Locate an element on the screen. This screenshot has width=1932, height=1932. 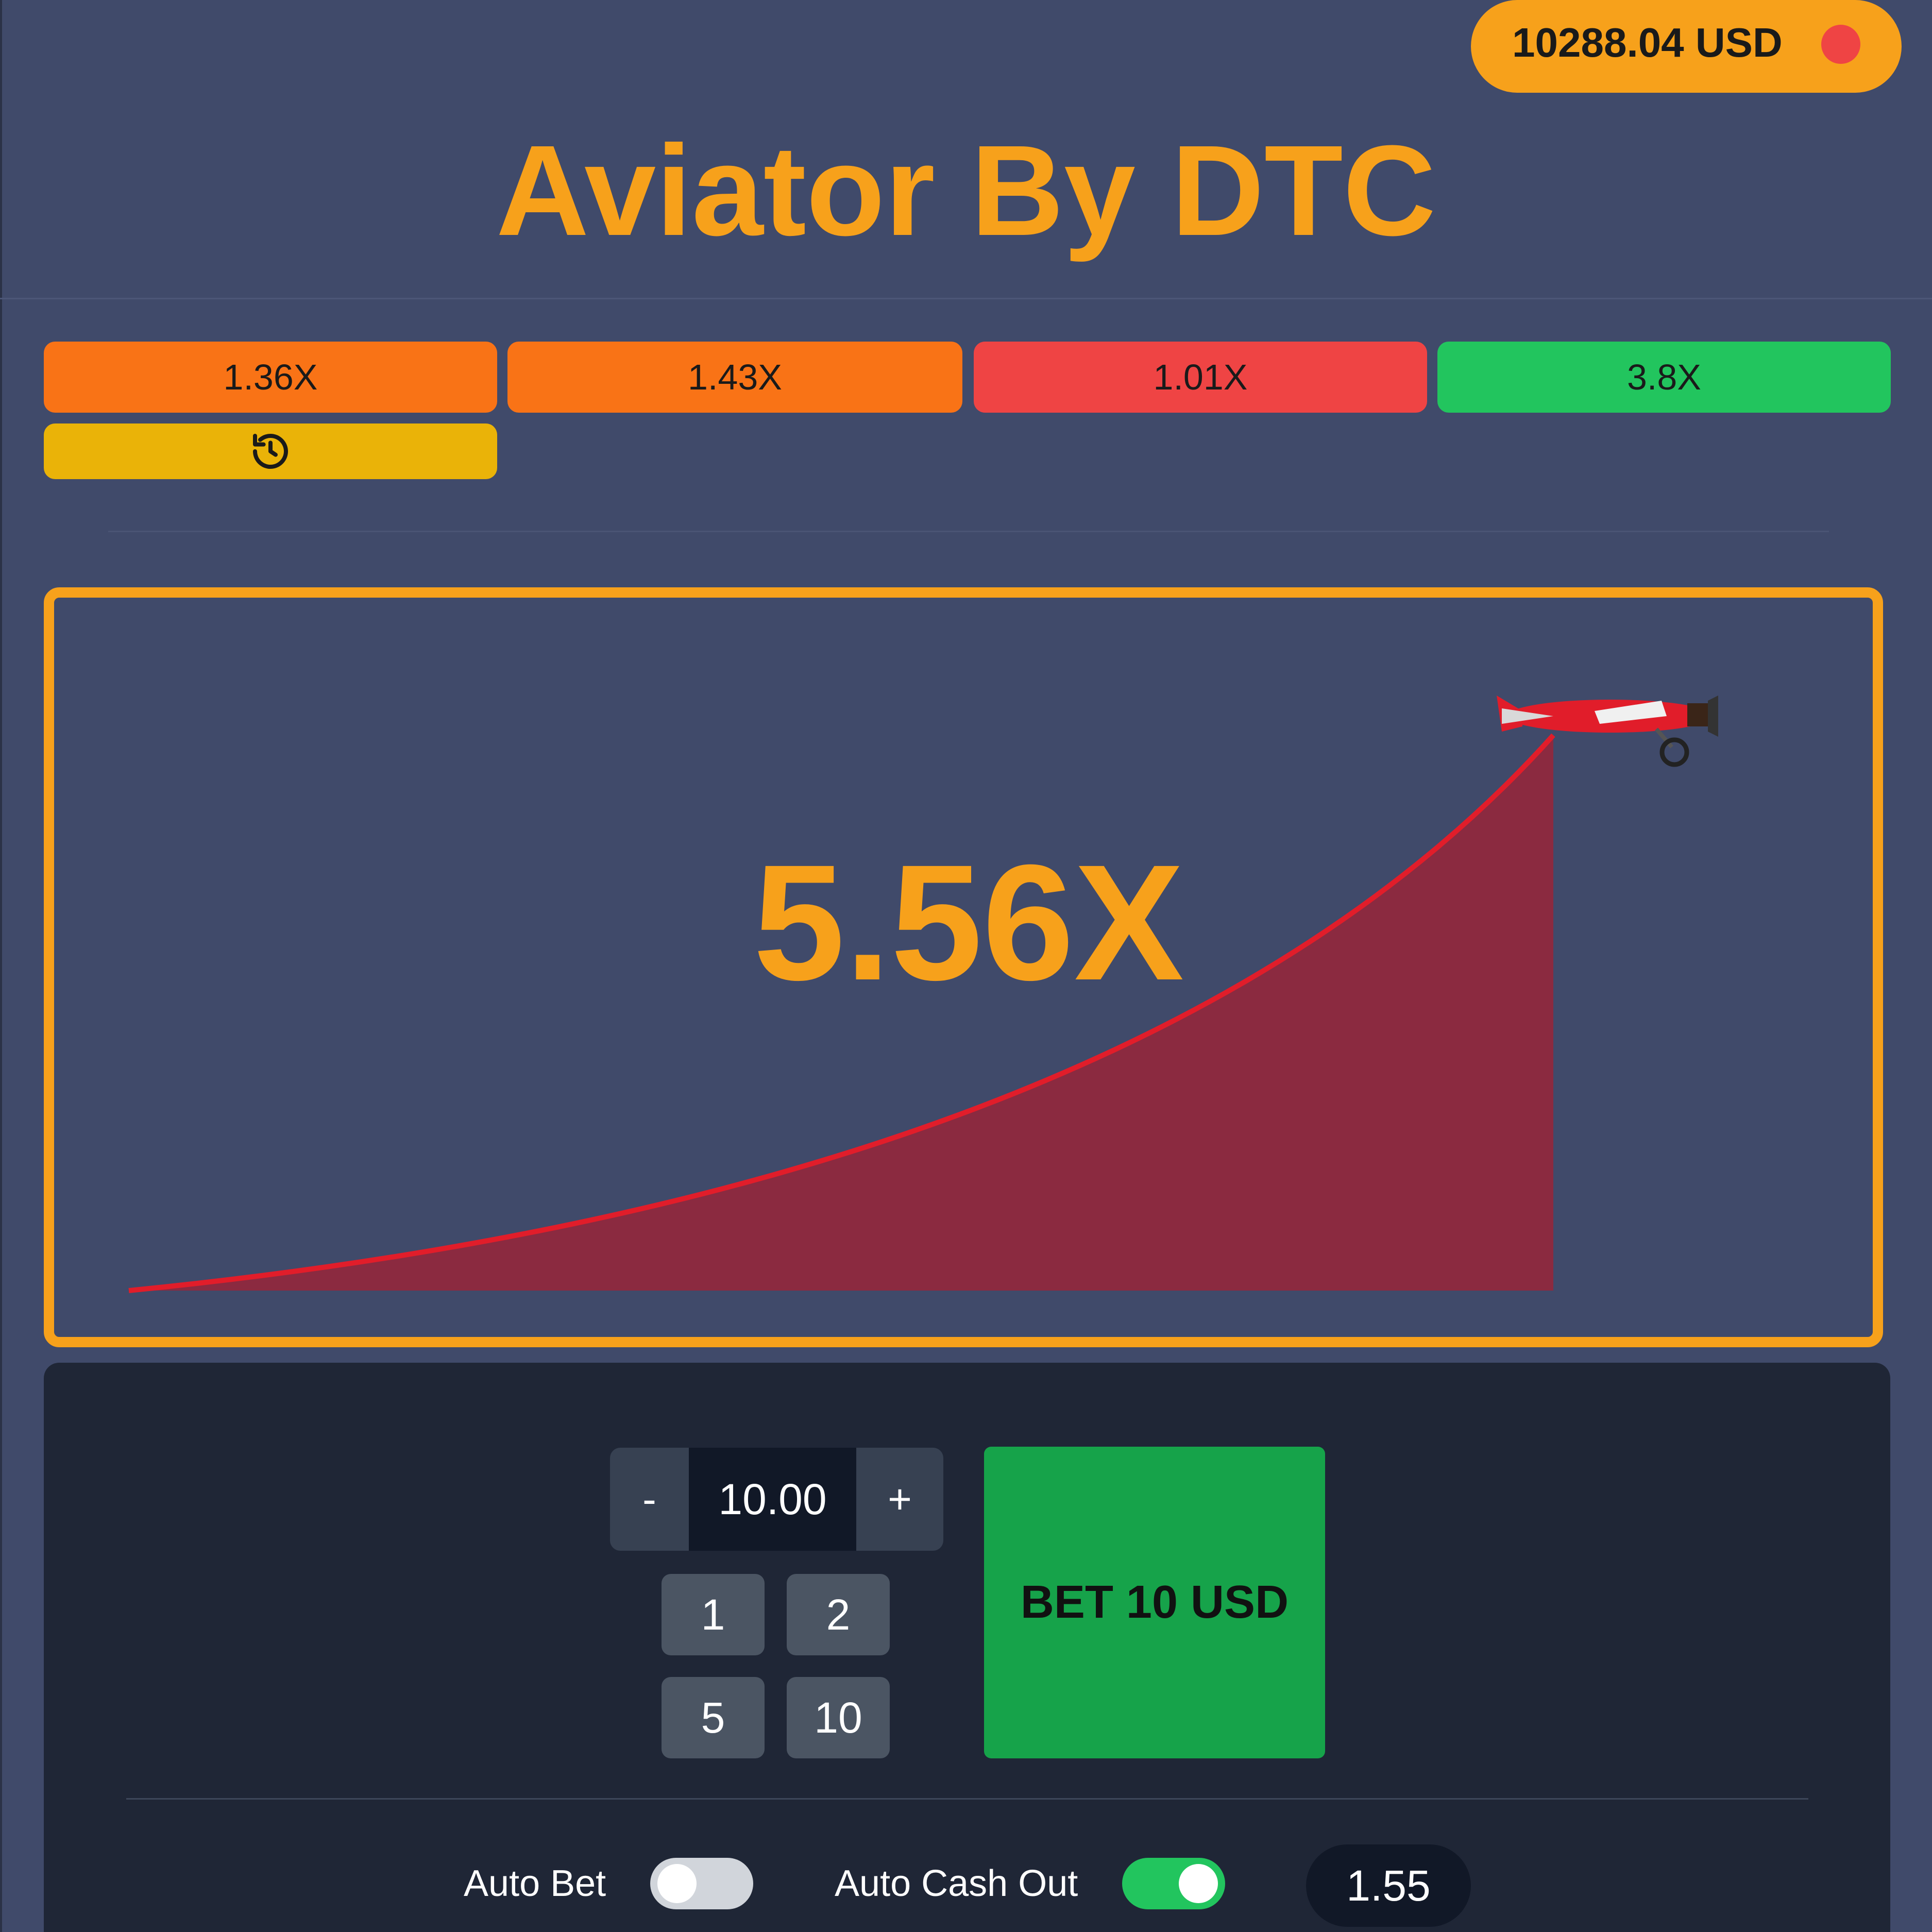
auto-cashout-value: 1.55 is located at coordinates (1388, 1885).